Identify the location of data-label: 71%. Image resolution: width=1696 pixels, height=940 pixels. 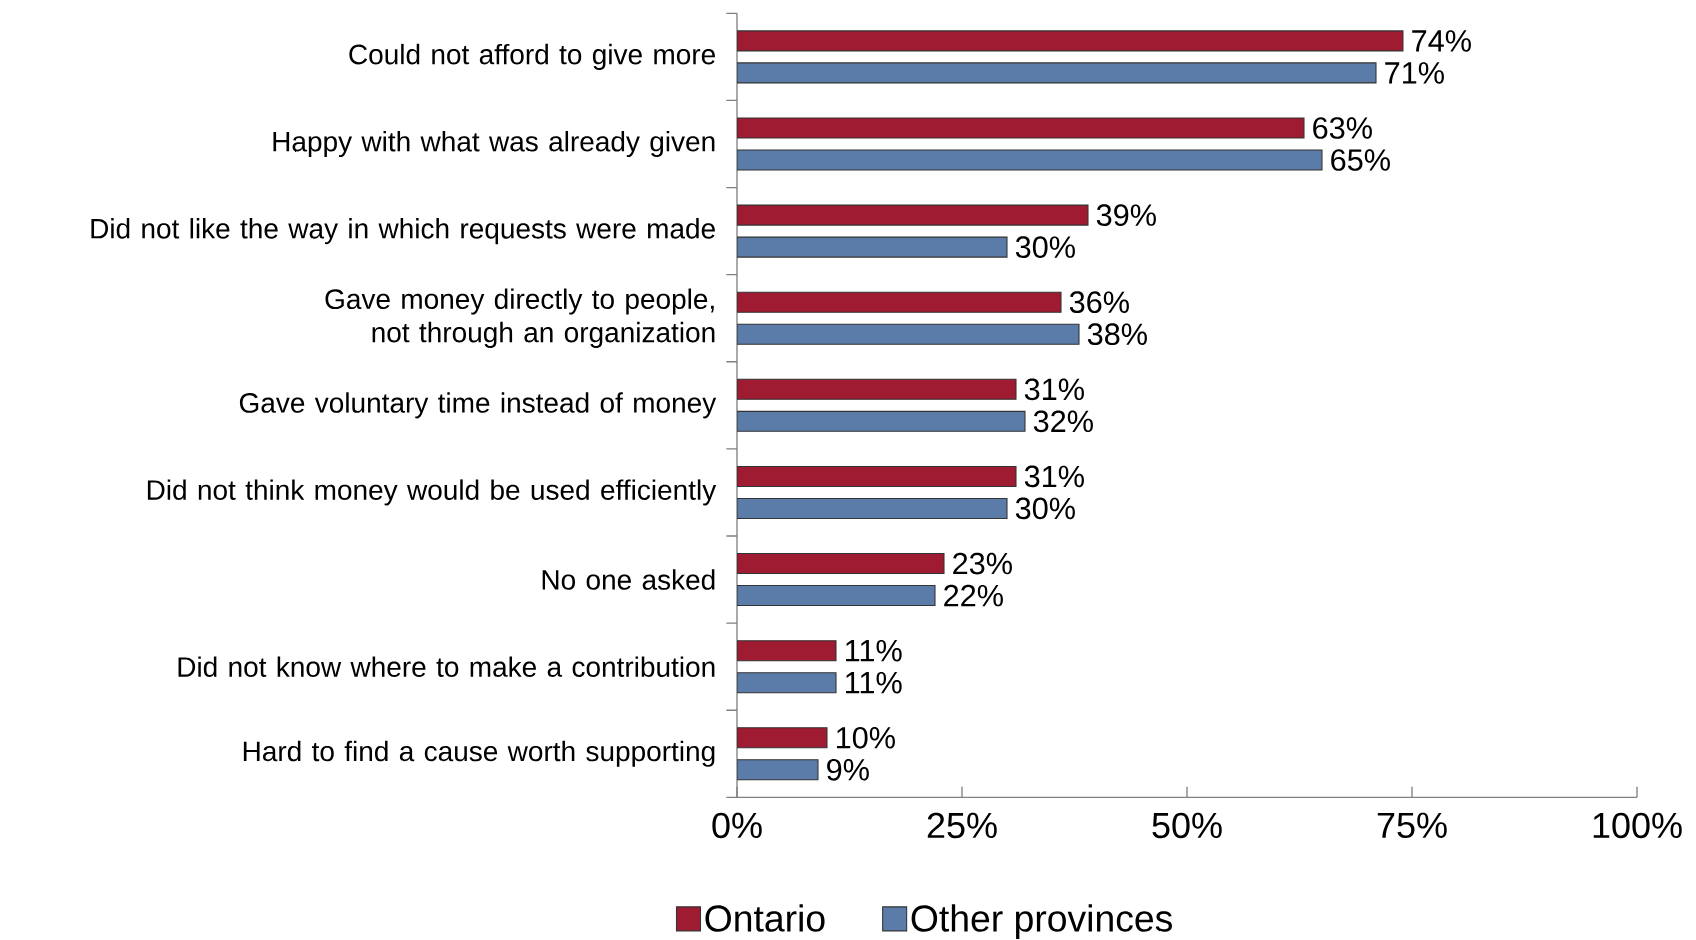
(1414, 73).